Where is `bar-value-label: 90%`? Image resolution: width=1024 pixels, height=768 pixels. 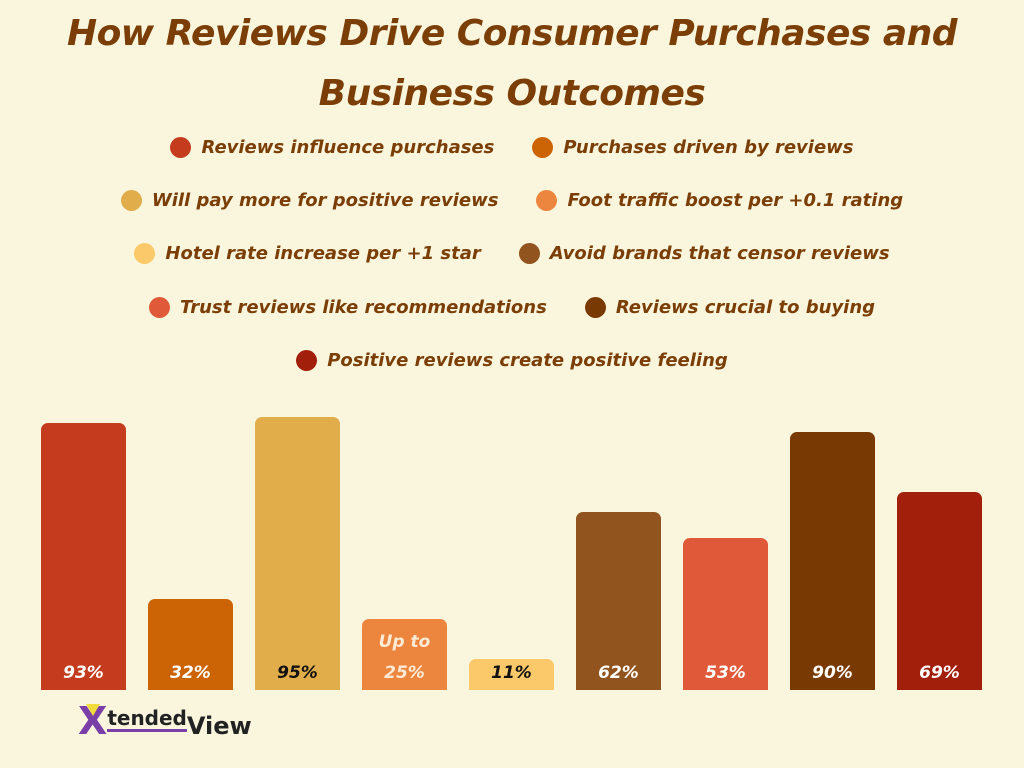 bar-value-label: 90% is located at coordinates (832, 673).